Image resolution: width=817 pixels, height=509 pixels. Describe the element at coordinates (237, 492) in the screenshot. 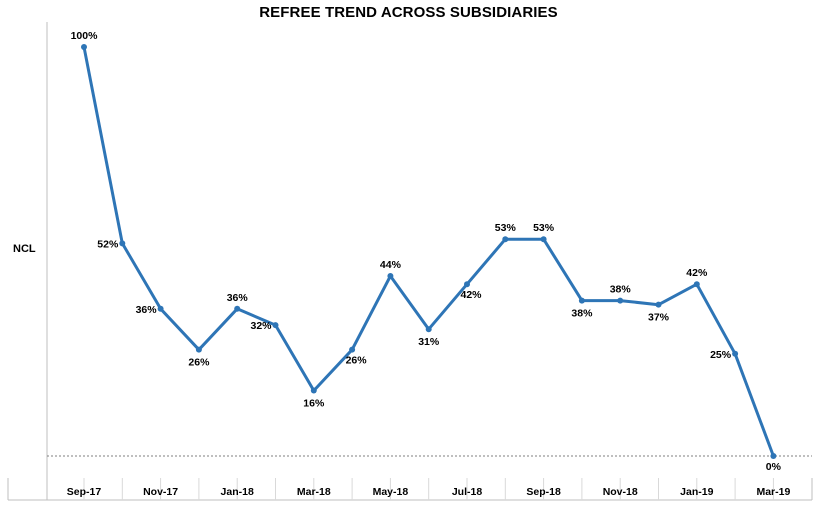

I see `x-tick-label: Jan-18` at that location.